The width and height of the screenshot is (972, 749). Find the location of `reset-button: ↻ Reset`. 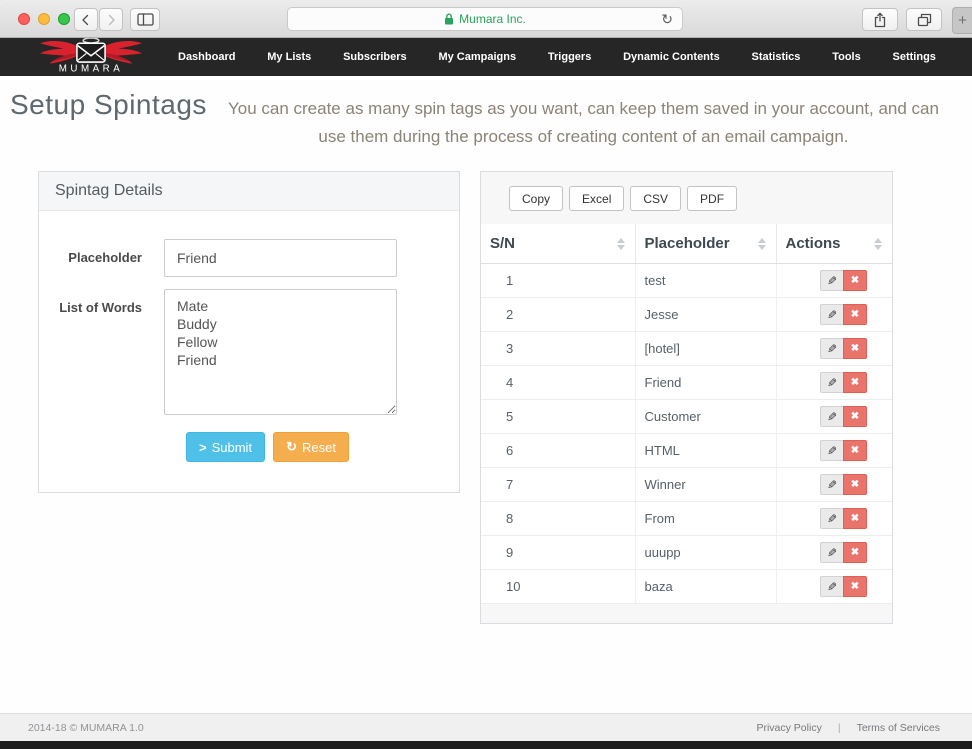

reset-button: ↻ Reset is located at coordinates (311, 447).